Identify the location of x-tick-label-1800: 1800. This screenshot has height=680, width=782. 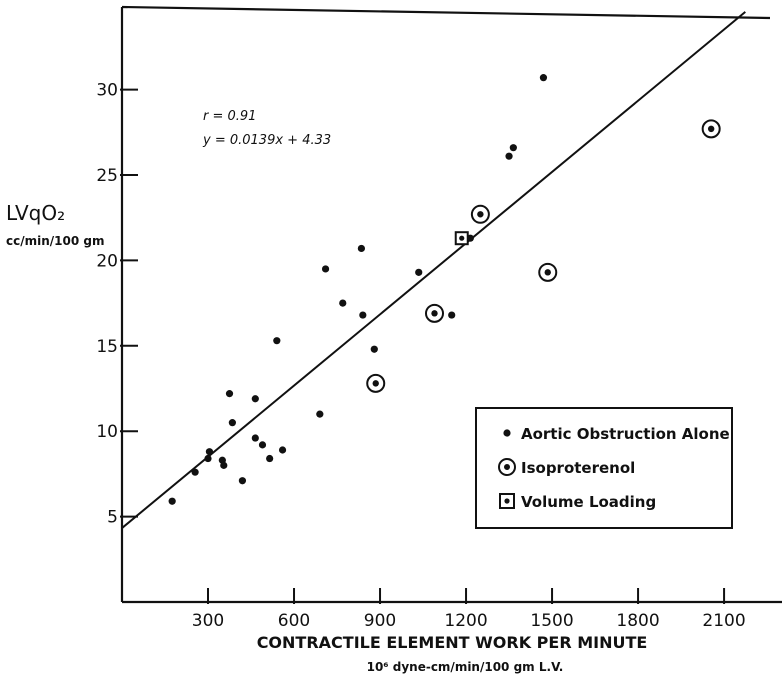
(637, 621).